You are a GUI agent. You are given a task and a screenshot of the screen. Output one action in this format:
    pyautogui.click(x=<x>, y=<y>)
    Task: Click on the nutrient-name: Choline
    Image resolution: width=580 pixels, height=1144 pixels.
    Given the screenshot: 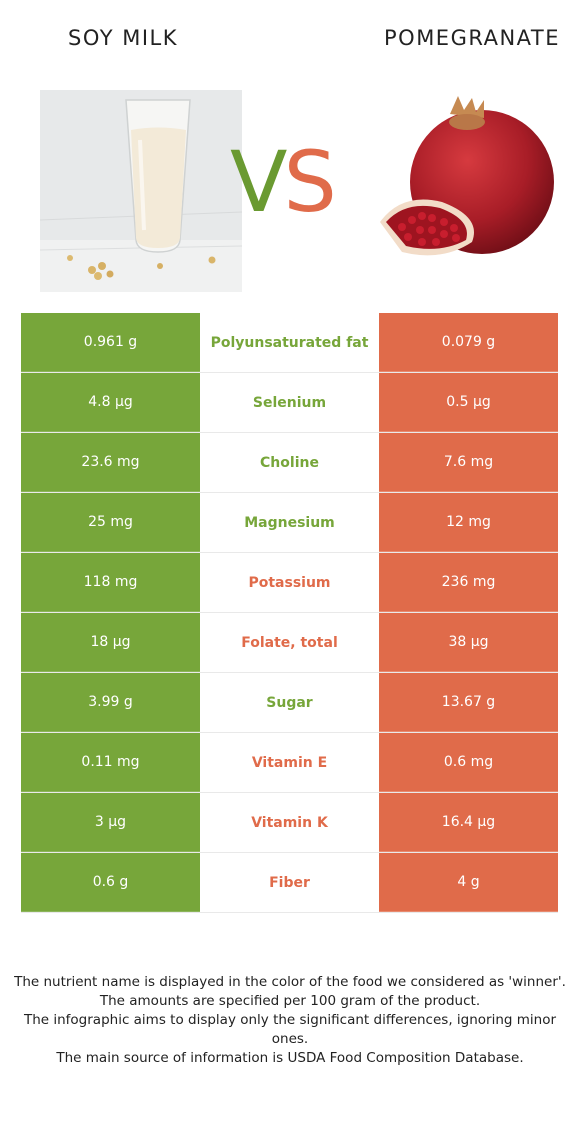 What is the action you would take?
    pyautogui.click(x=289, y=462)
    